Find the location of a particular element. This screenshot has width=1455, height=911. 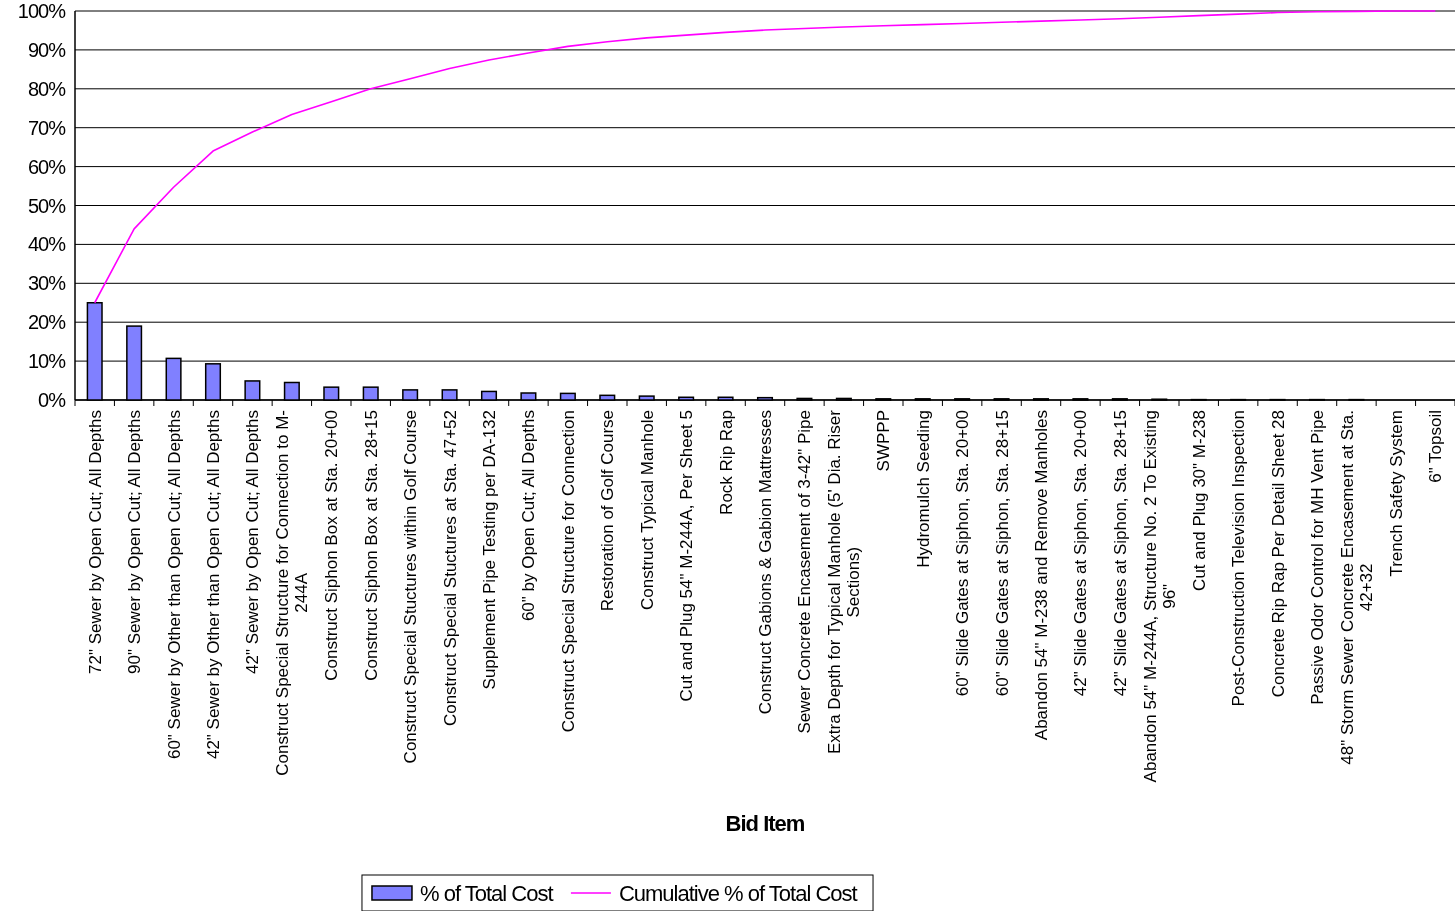

x-tick-label: Sewer Concrete Encasement of 3-42" Pipe is located at coordinates (805, 572).